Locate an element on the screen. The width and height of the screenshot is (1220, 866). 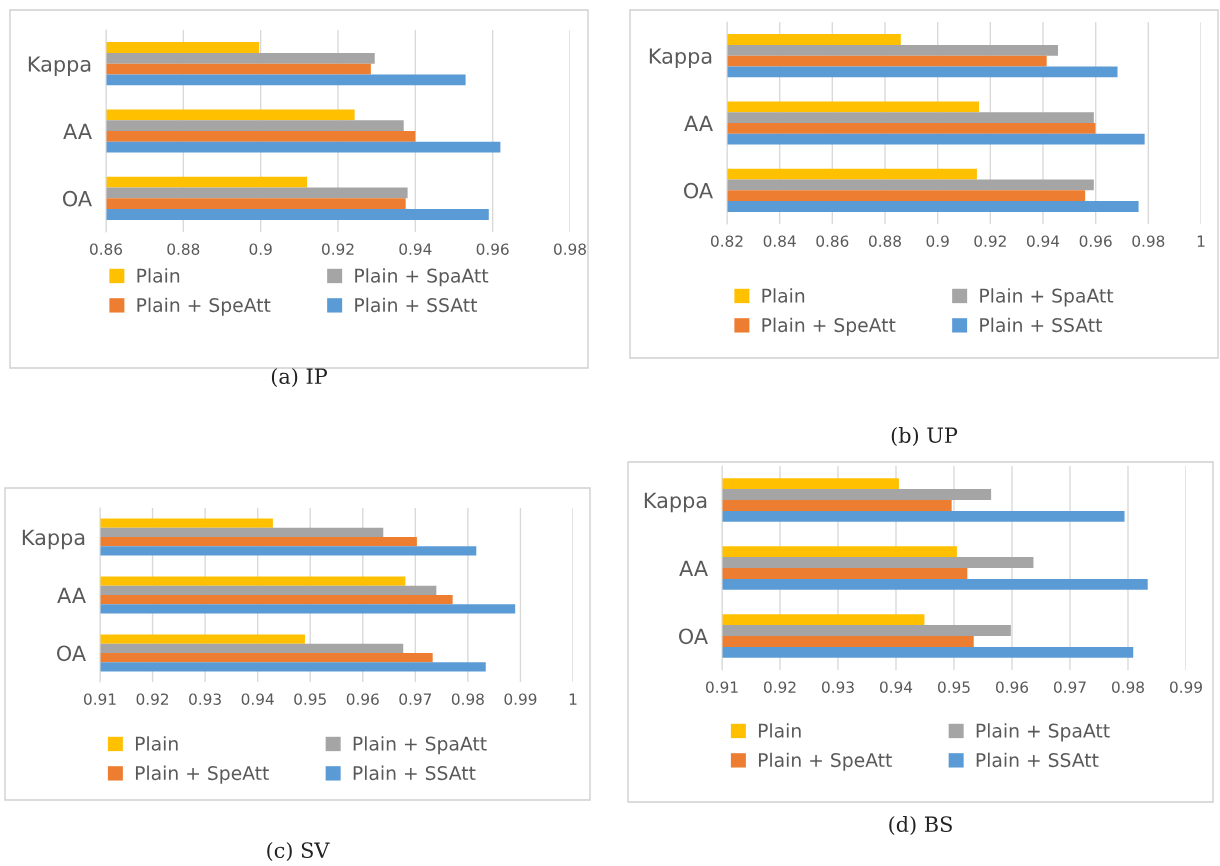
text: (a) IP is located at coordinates (299, 377).